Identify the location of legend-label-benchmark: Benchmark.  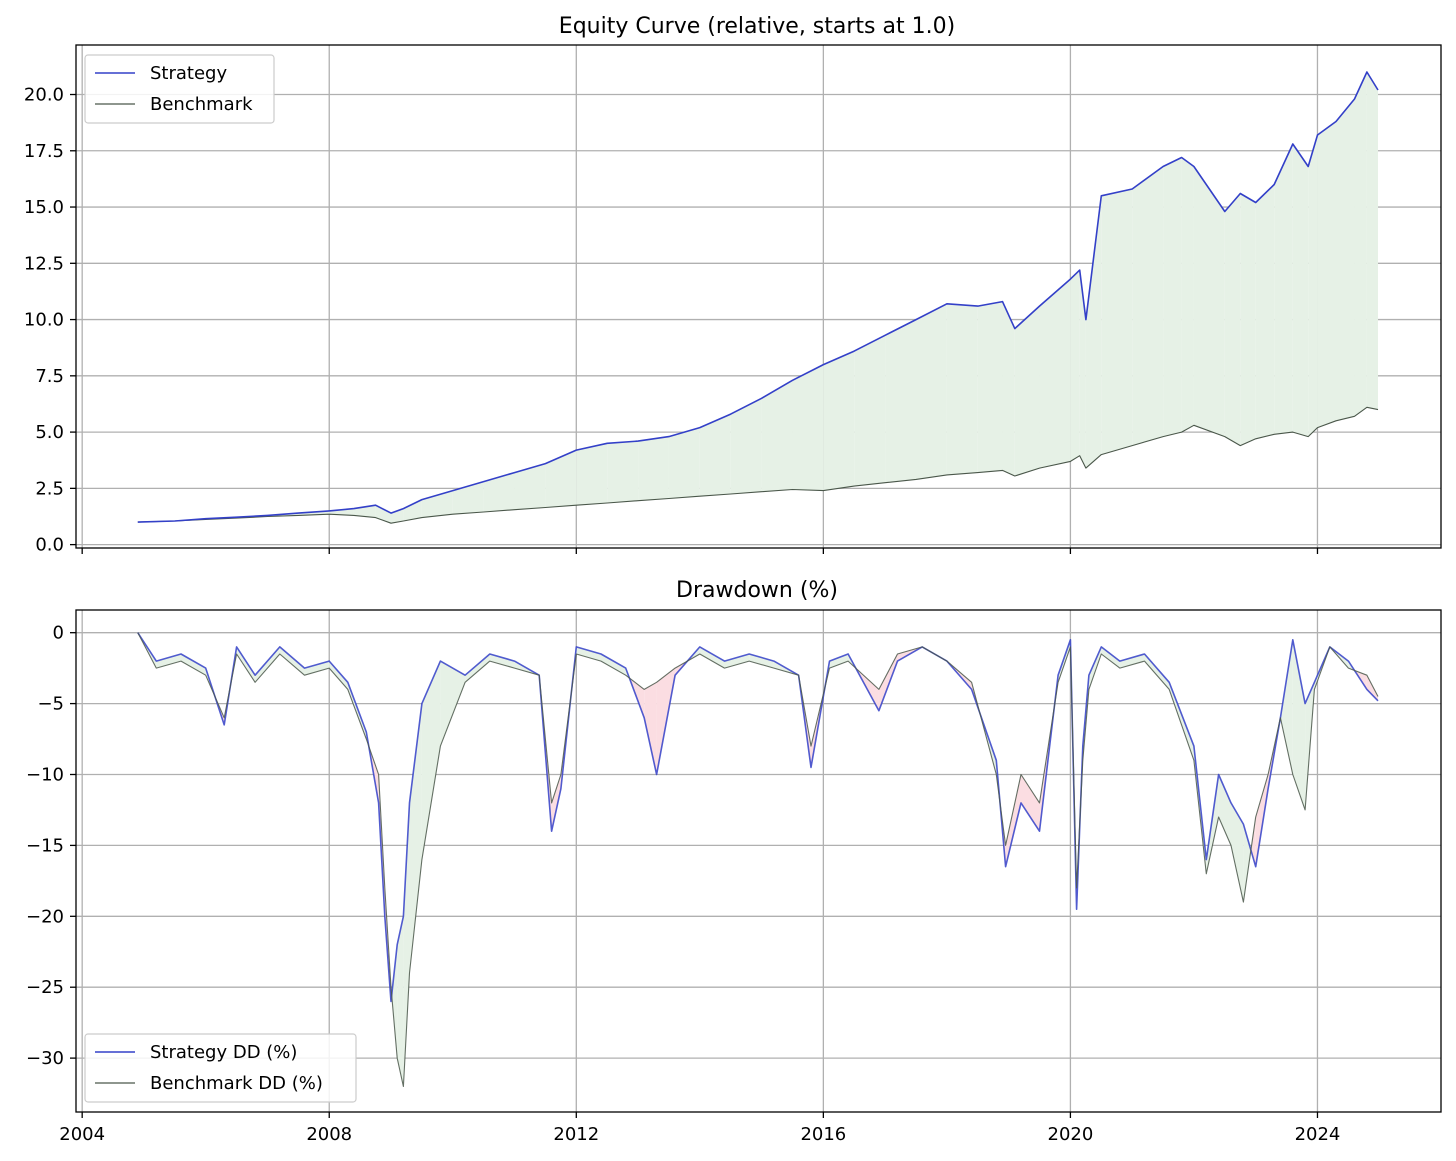
(201, 104).